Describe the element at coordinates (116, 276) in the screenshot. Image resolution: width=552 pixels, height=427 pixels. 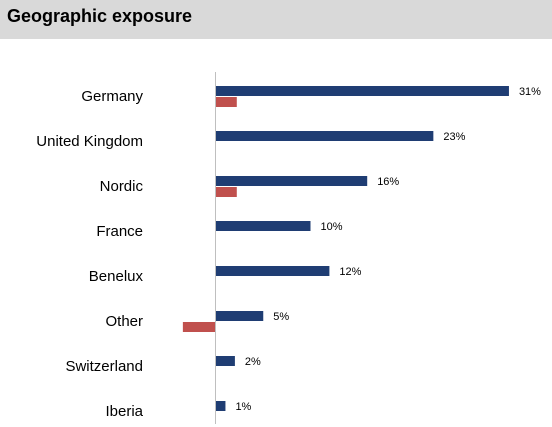
I see `category-label: Benelux` at that location.